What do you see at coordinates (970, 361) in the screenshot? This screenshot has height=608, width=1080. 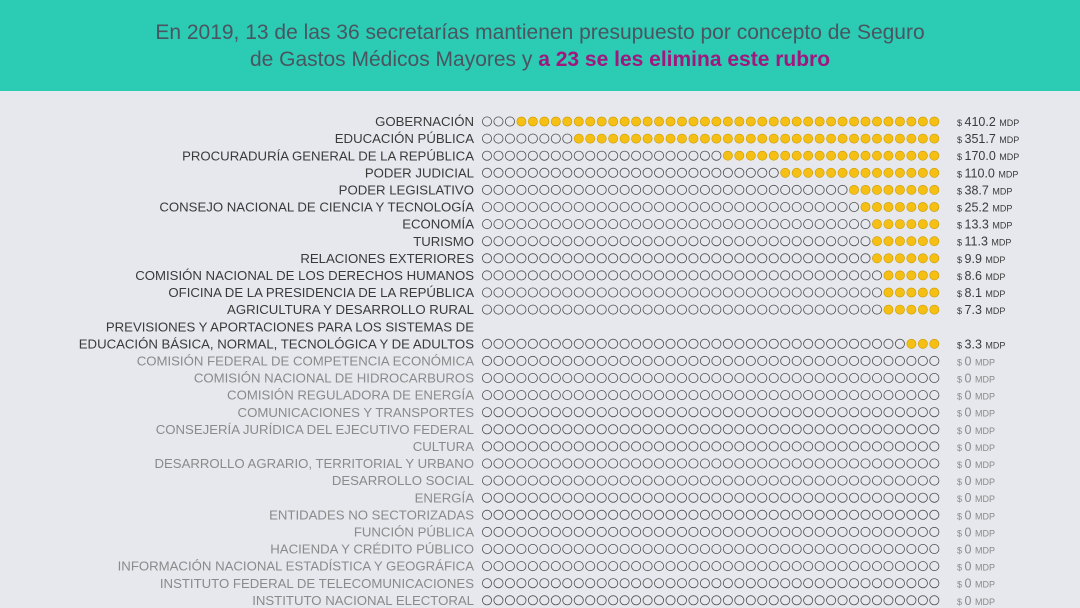 I see `value-number: 0` at bounding box center [970, 361].